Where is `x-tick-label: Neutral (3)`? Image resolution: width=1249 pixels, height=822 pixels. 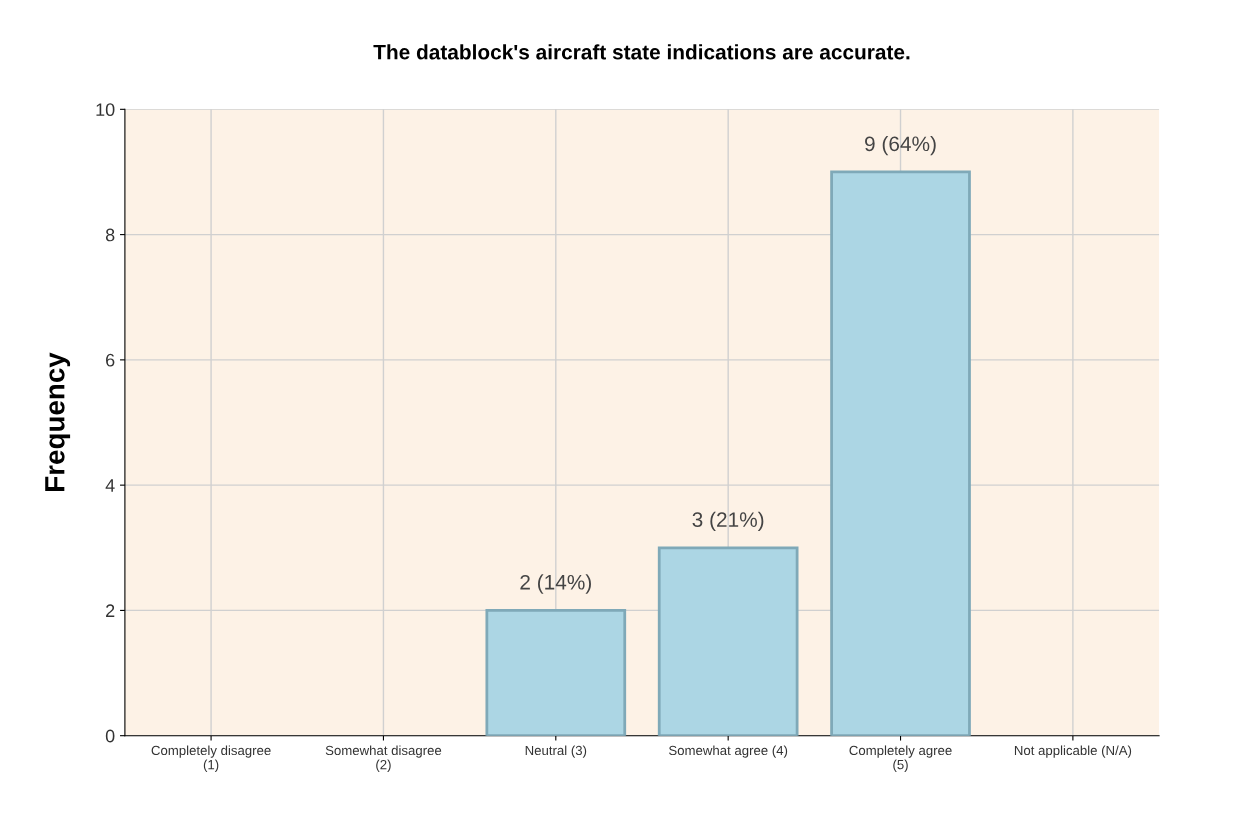 x-tick-label: Neutral (3) is located at coordinates (556, 751).